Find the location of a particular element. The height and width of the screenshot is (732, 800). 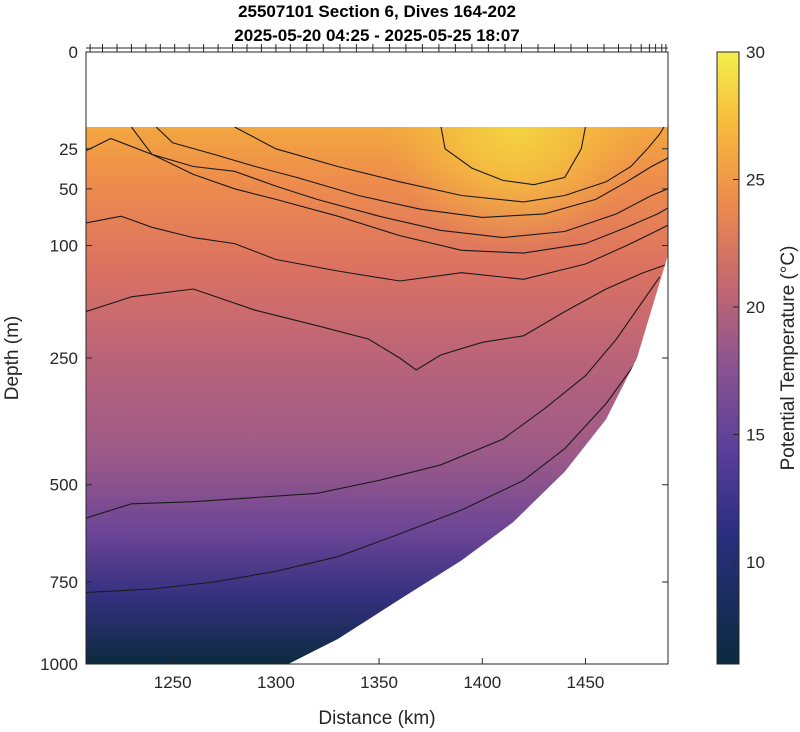

colorbar-tick-label: 15 is located at coordinates (755, 435).